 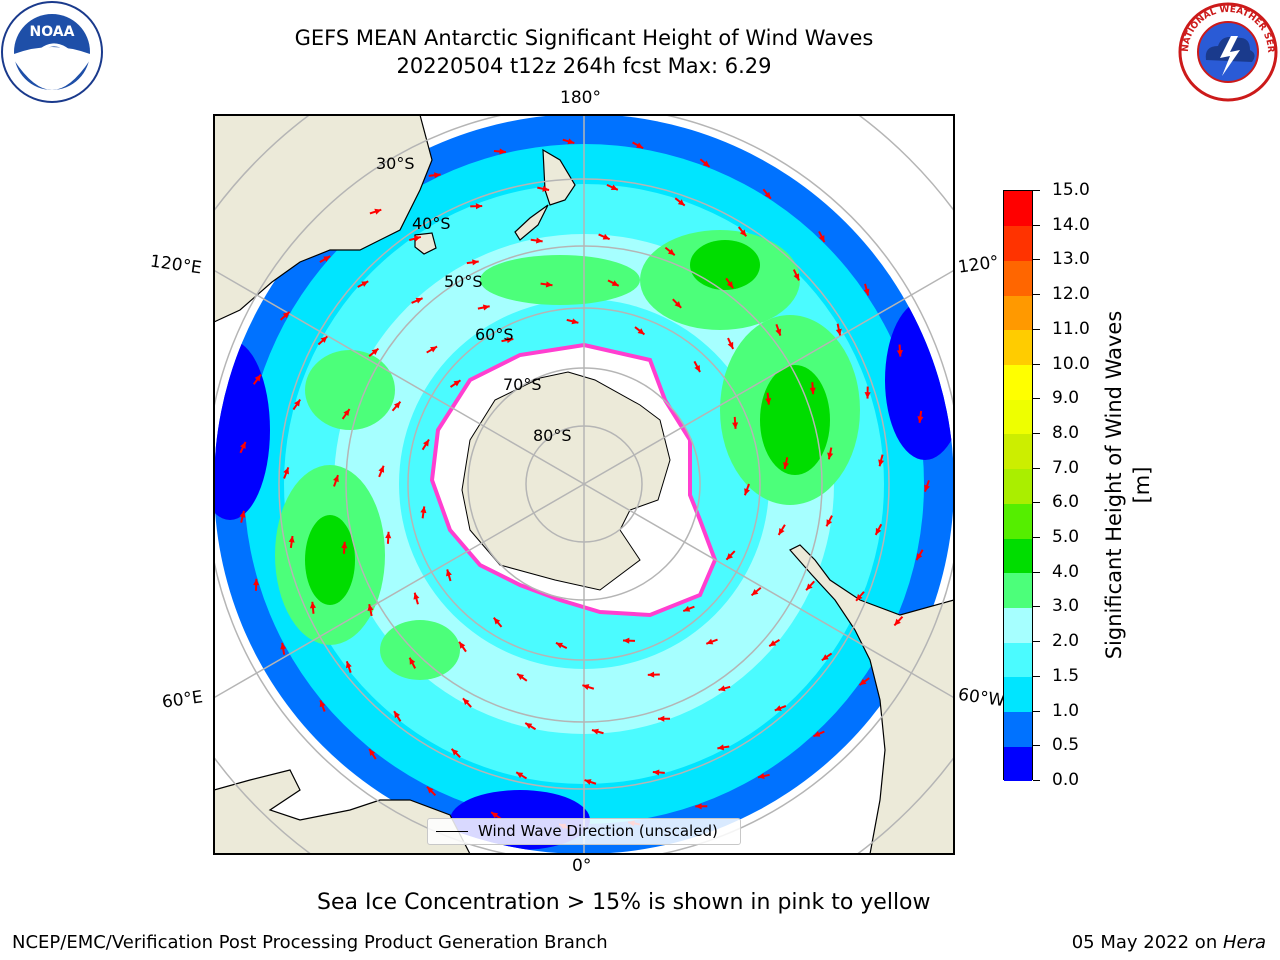 What do you see at coordinates (1066, 641) in the screenshot?
I see `colorbar-tick-label: 2.0` at bounding box center [1066, 641].